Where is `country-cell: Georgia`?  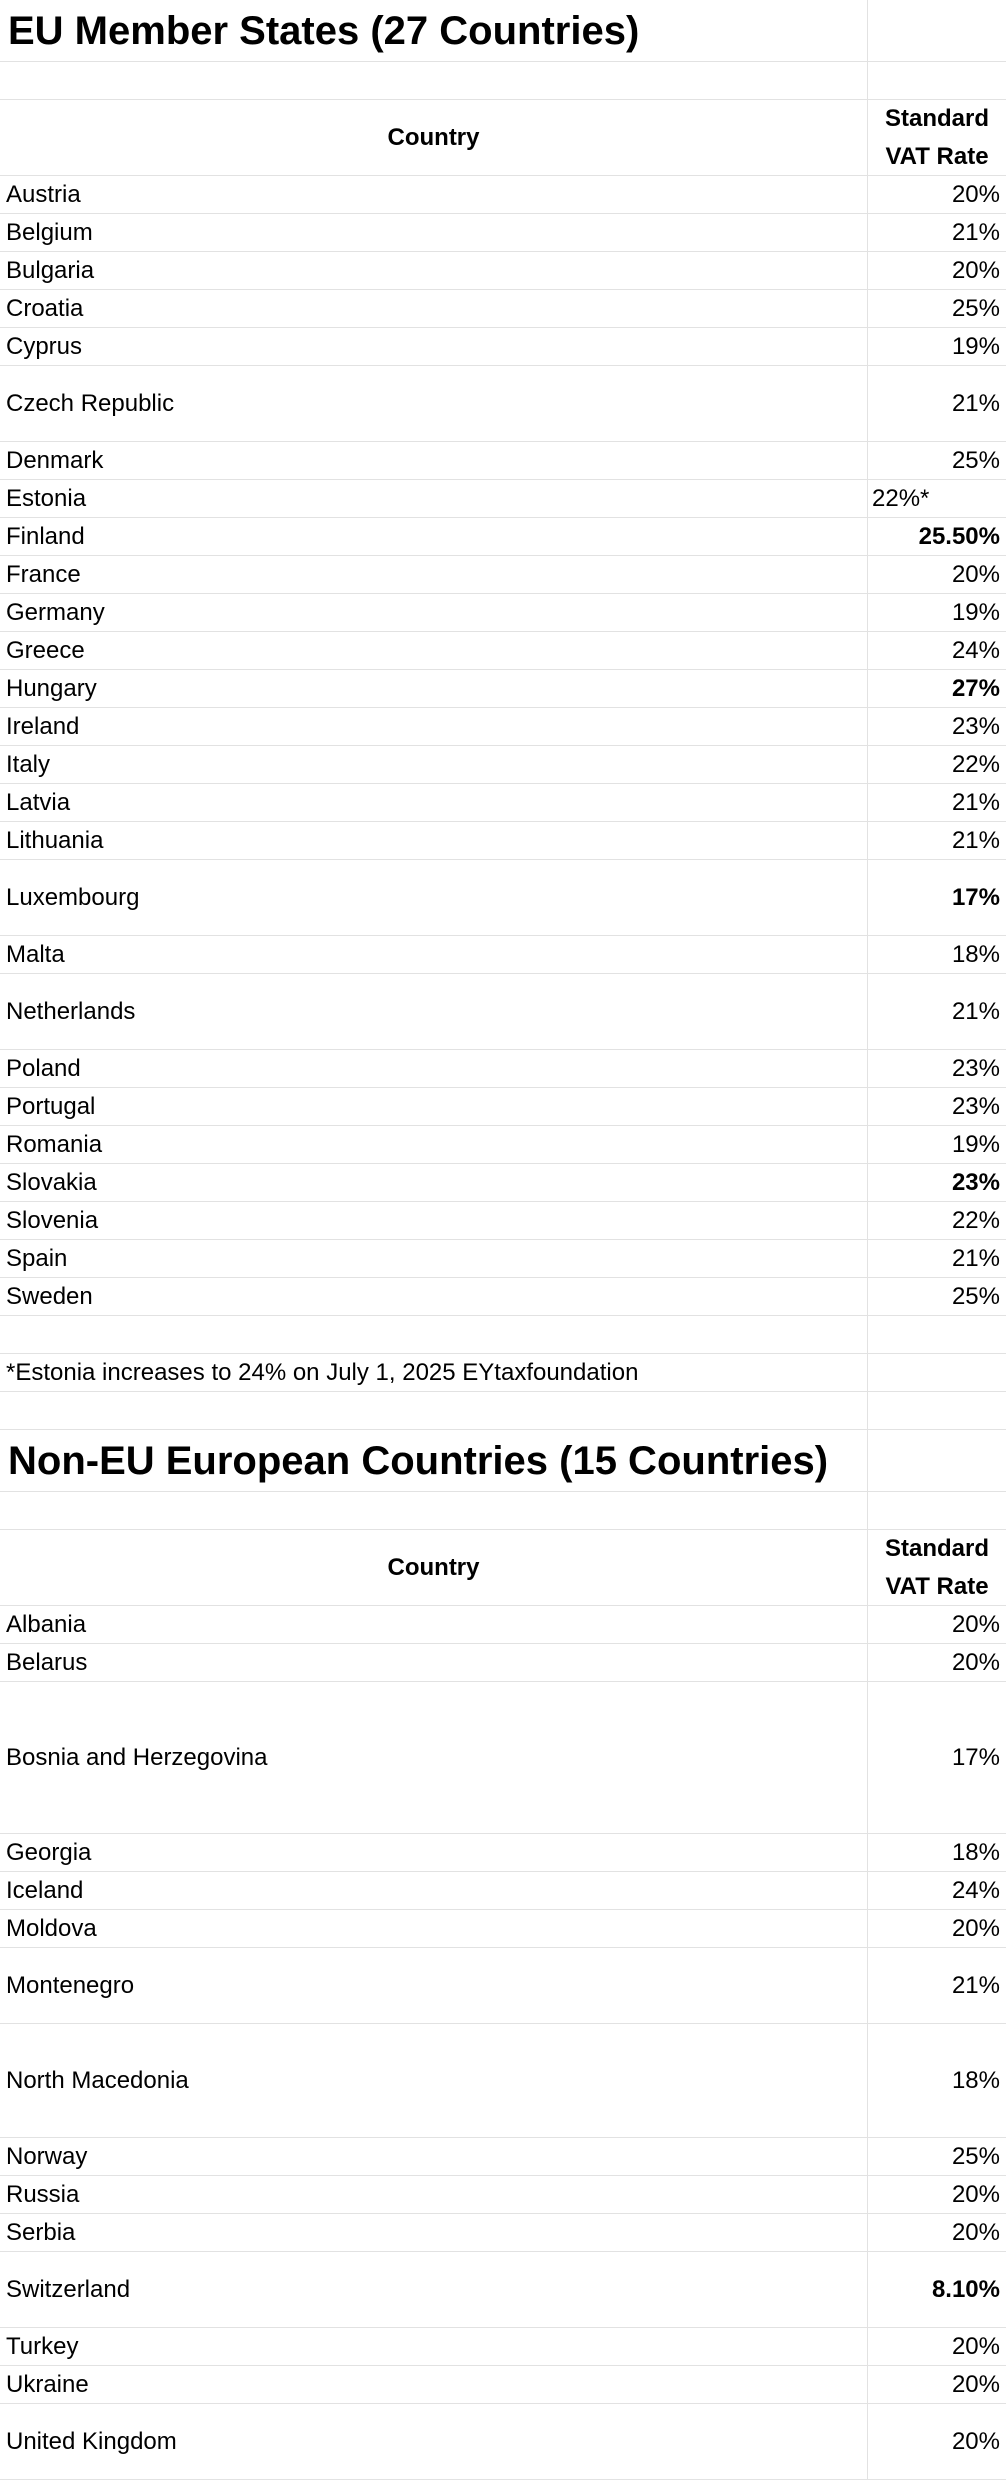 country-cell: Georgia is located at coordinates (434, 1852).